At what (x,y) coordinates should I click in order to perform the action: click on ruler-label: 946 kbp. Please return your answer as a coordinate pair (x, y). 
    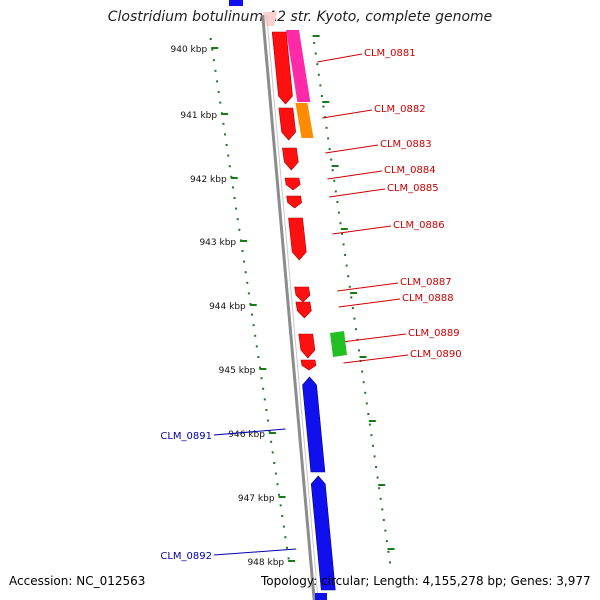
    Looking at the image, I should click on (246, 435).